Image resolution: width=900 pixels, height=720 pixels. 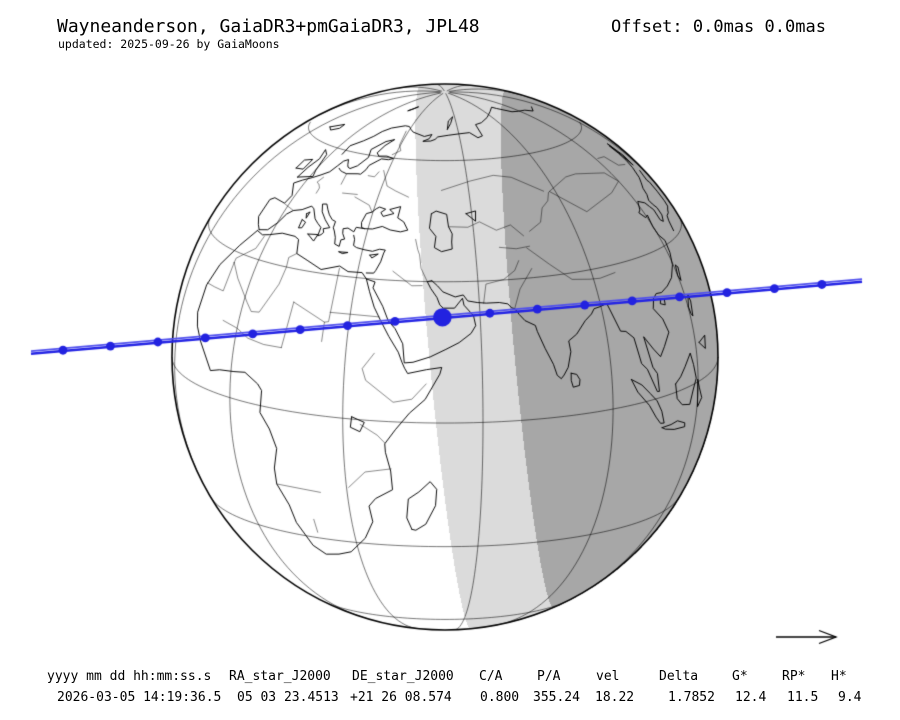 I want to click on plot-updated-note: updated: 2025-09-26 by GaiaMoons, so click(x=169, y=44).